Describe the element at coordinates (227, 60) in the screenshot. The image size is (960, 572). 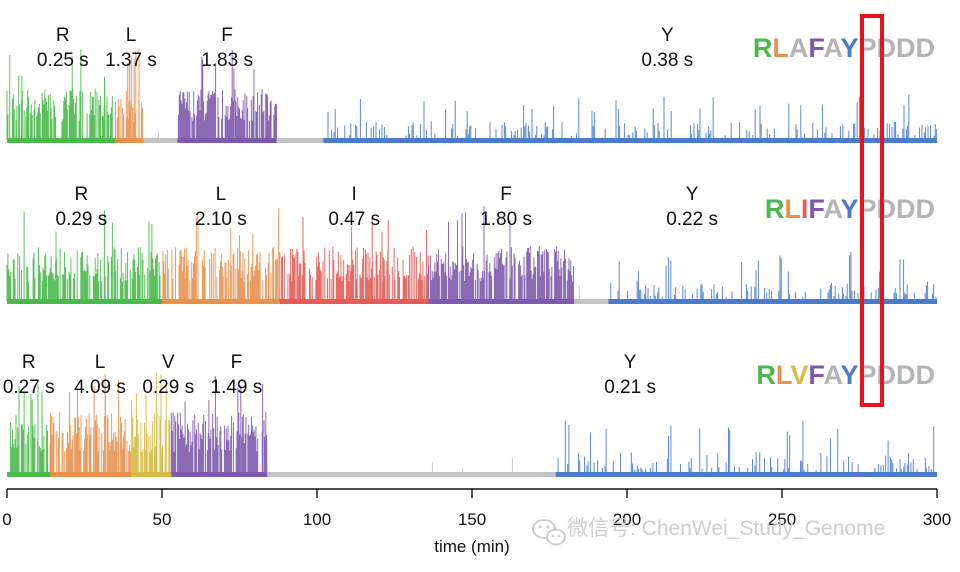
I see `dwell-time-label: 1.83 s` at that location.